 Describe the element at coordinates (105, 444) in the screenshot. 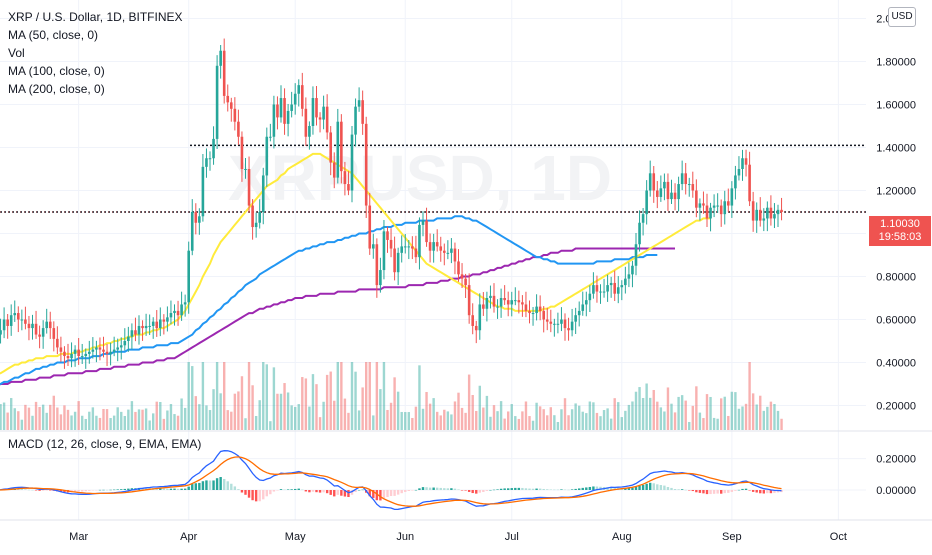

I see `macd-legend: MACD (12, 26, close, 9, EMA, EMA)` at that location.